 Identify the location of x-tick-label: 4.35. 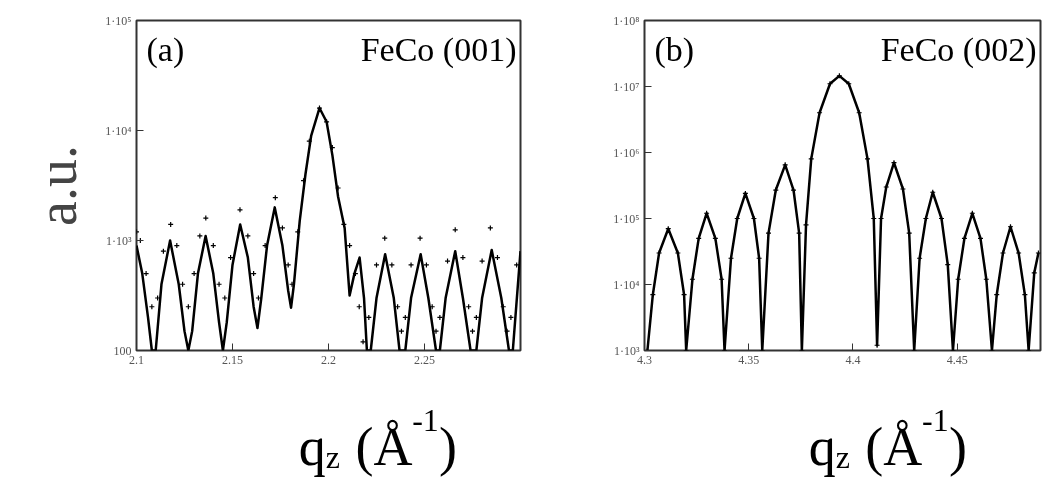
(749, 359).